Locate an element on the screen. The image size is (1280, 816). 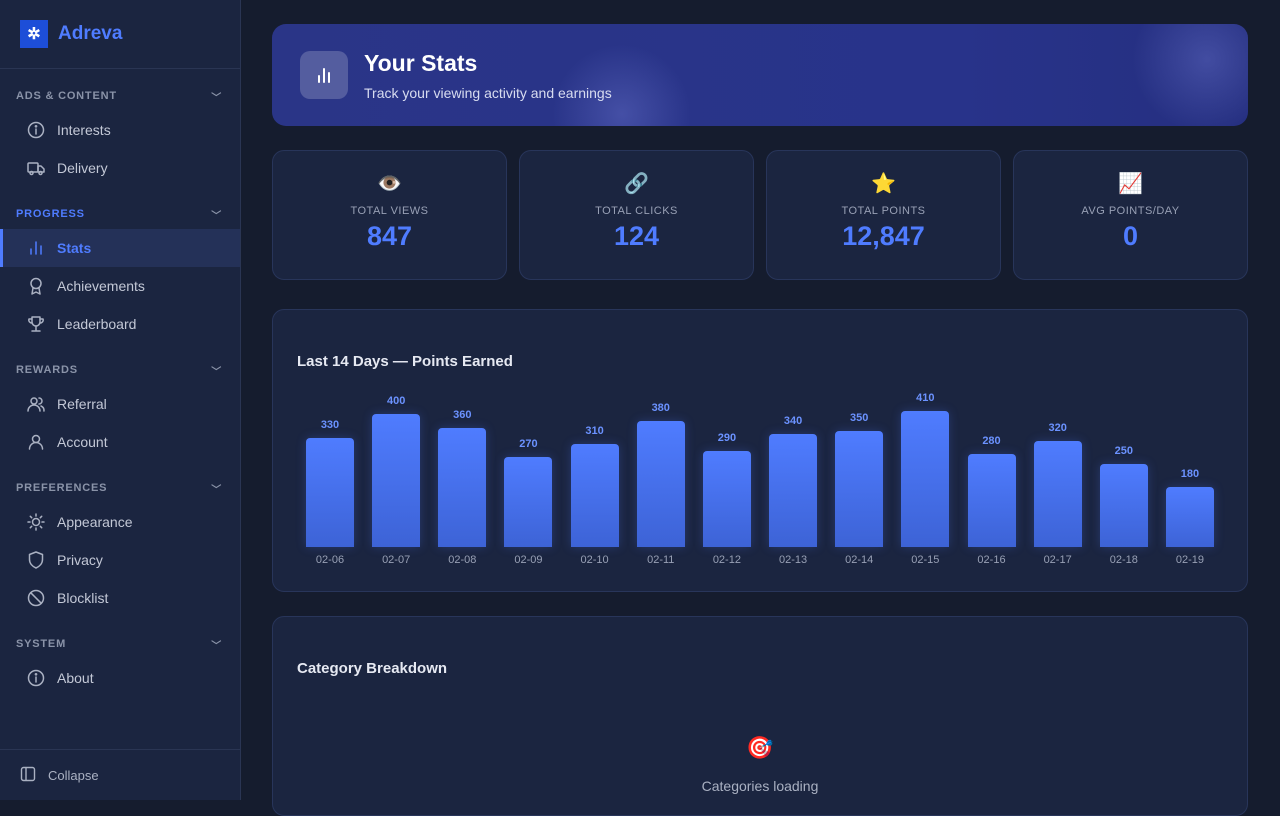
sidebar-item-achievements: Achievements is located at coordinates (120, 286).